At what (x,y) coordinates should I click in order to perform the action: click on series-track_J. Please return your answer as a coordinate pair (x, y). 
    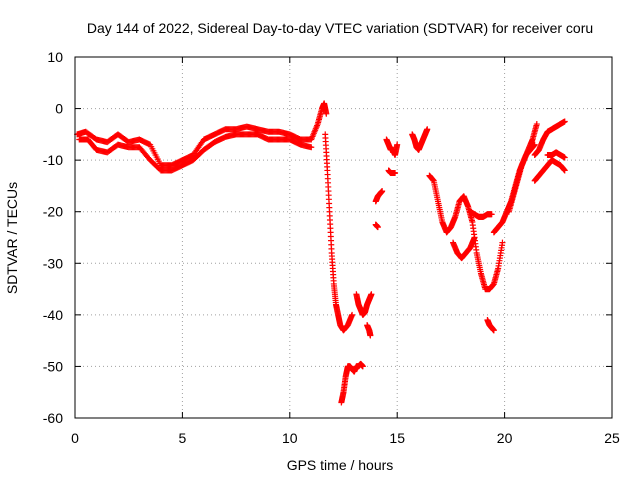
    Looking at the image, I should click on (481, 214).